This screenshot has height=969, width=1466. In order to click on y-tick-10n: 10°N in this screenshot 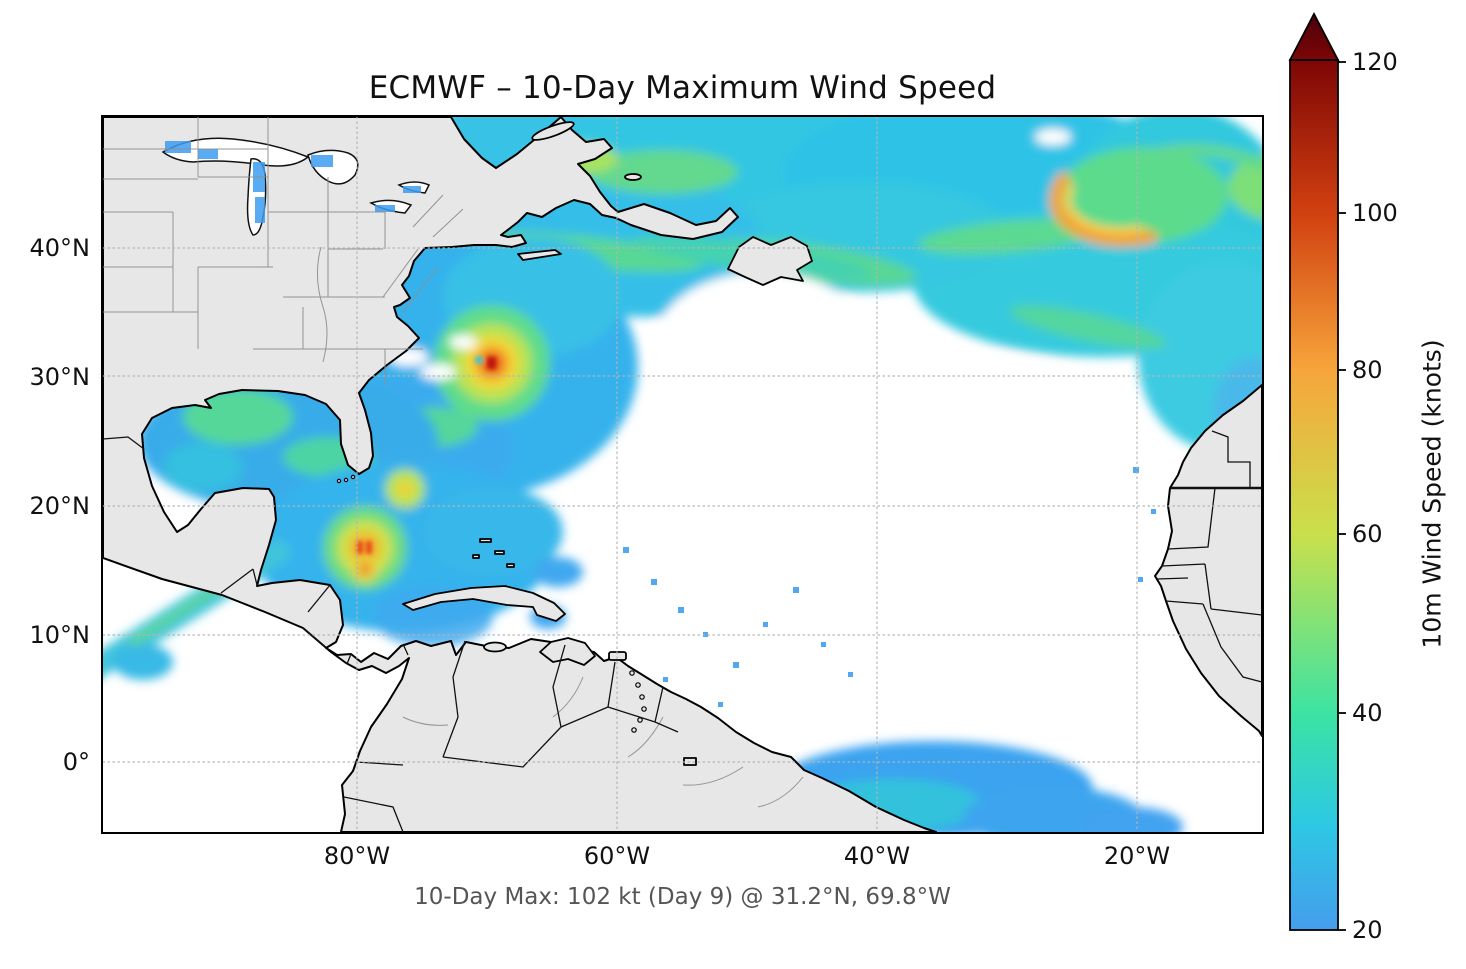, I will do `click(60, 635)`.